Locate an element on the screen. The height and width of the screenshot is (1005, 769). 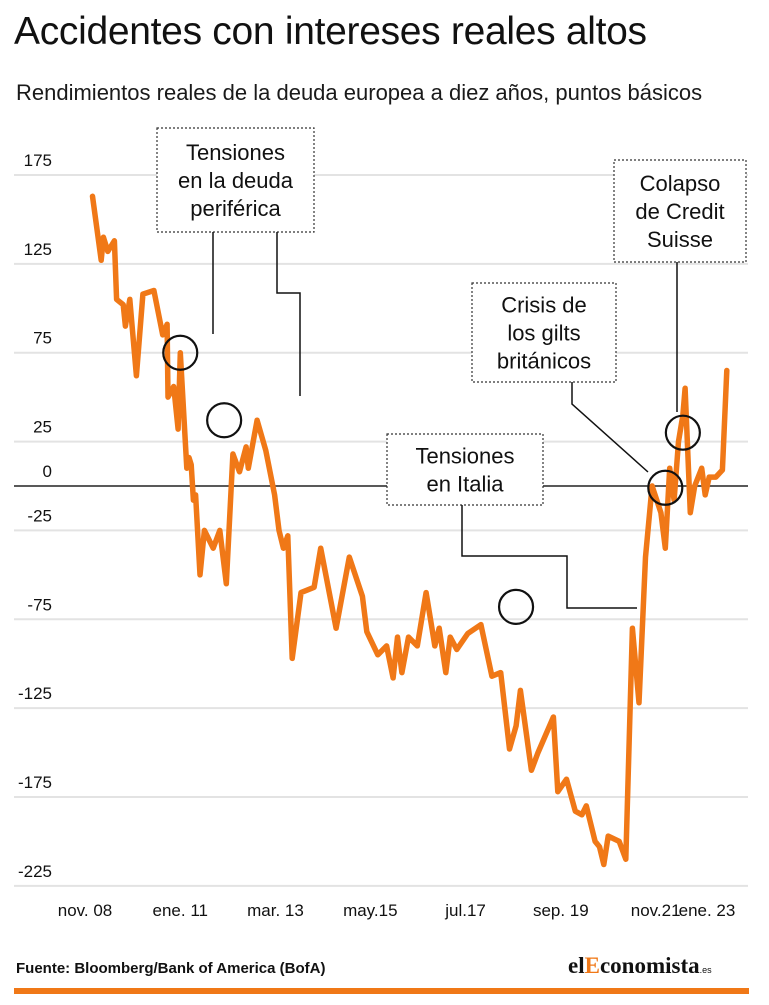
y-tick-label: -225 is located at coordinates (35, 871).